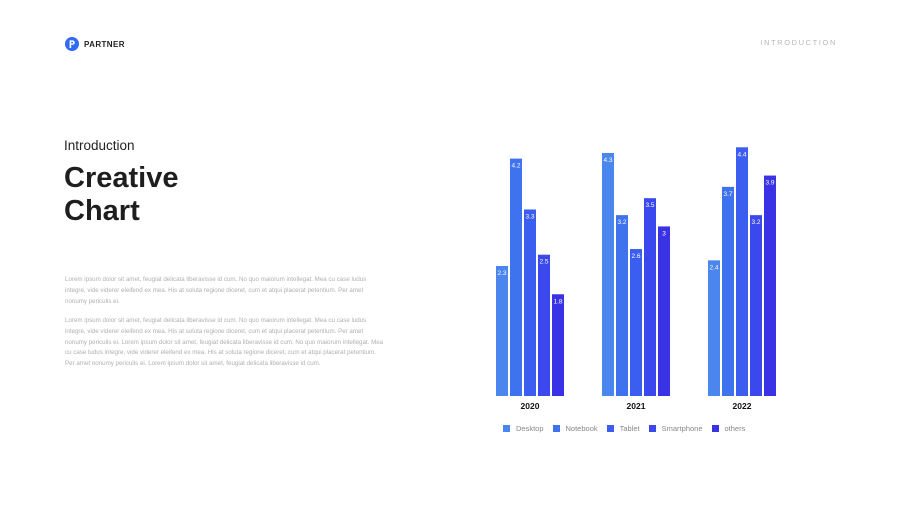  I want to click on legend-label: others, so click(735, 428).